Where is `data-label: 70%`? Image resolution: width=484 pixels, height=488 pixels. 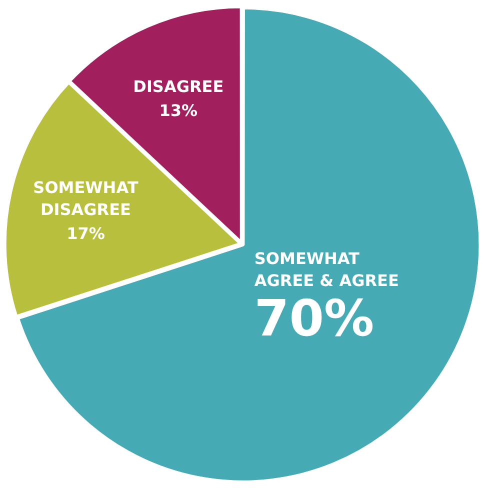
data-label: 70% is located at coordinates (314, 319).